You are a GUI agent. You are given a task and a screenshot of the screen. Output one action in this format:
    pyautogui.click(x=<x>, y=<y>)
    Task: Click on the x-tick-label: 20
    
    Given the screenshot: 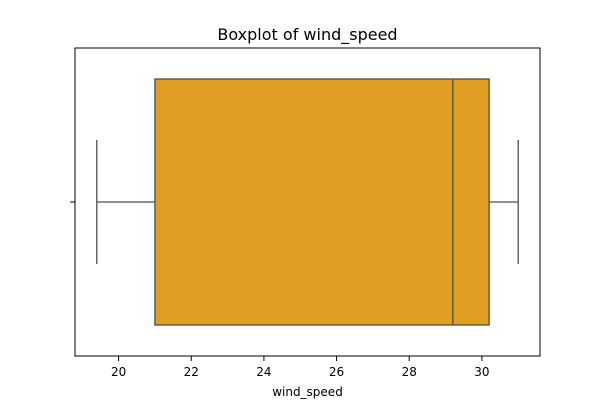 What is the action you would take?
    pyautogui.click(x=118, y=372)
    